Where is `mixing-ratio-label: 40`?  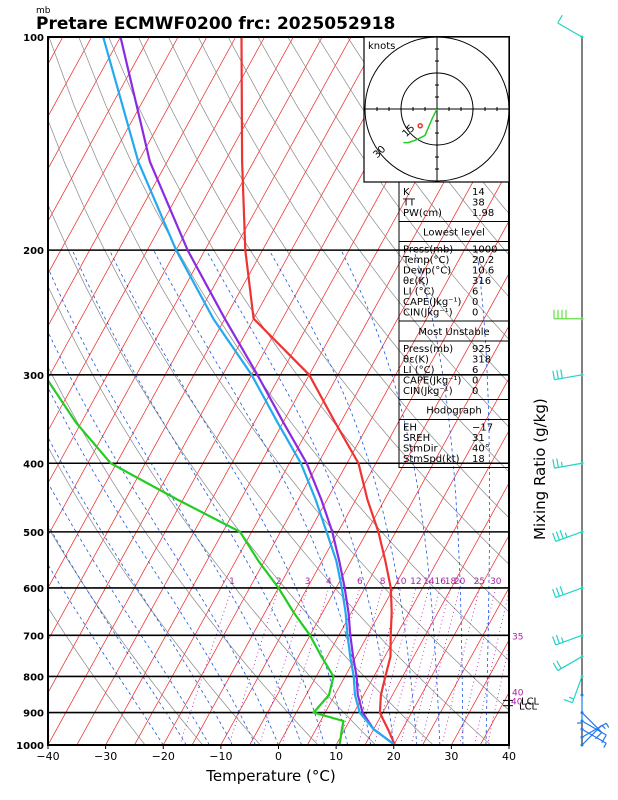
mixing-ratio-label: 40 is located at coordinates (517, 702).